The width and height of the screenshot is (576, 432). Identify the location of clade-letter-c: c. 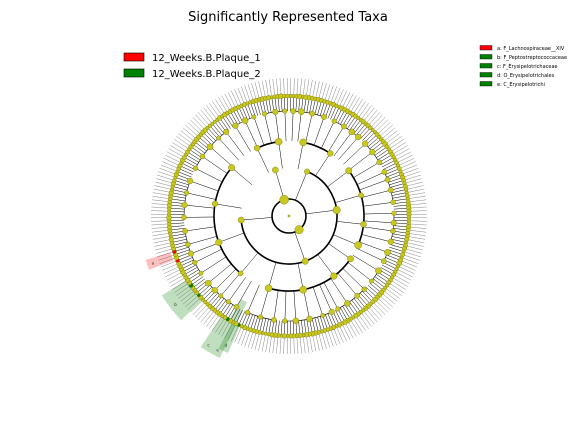
(208, 344).